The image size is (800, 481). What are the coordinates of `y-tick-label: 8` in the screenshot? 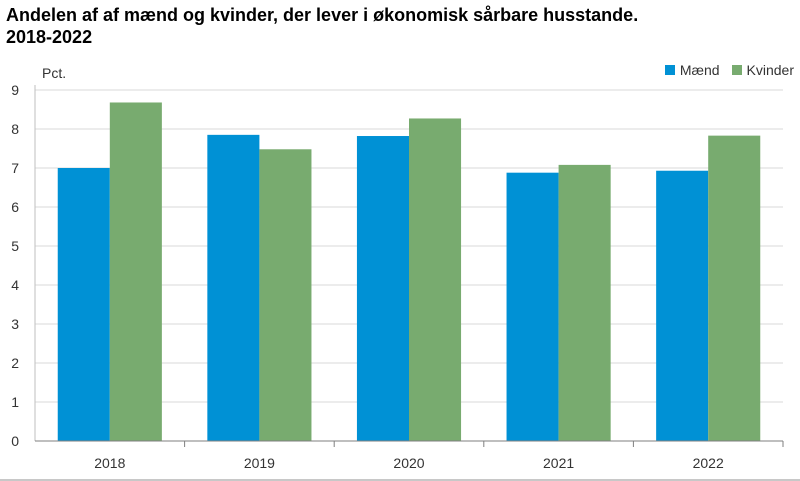 It's located at (15, 129).